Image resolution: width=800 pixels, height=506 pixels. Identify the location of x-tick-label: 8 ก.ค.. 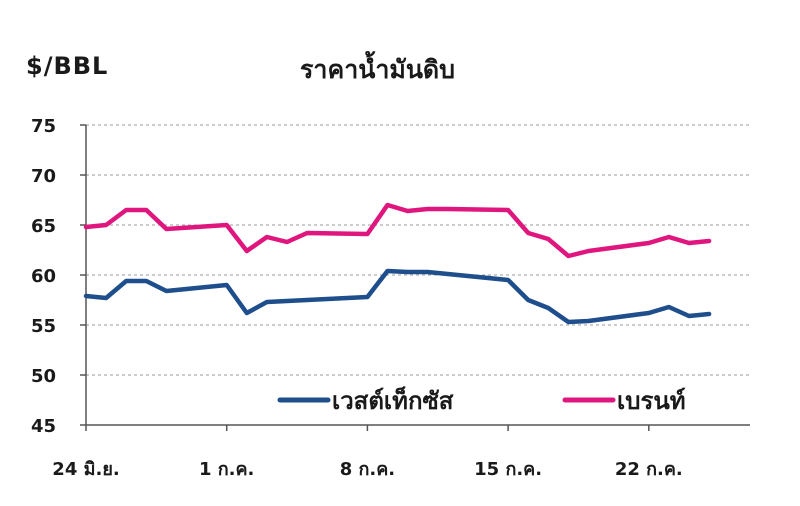
(367, 469).